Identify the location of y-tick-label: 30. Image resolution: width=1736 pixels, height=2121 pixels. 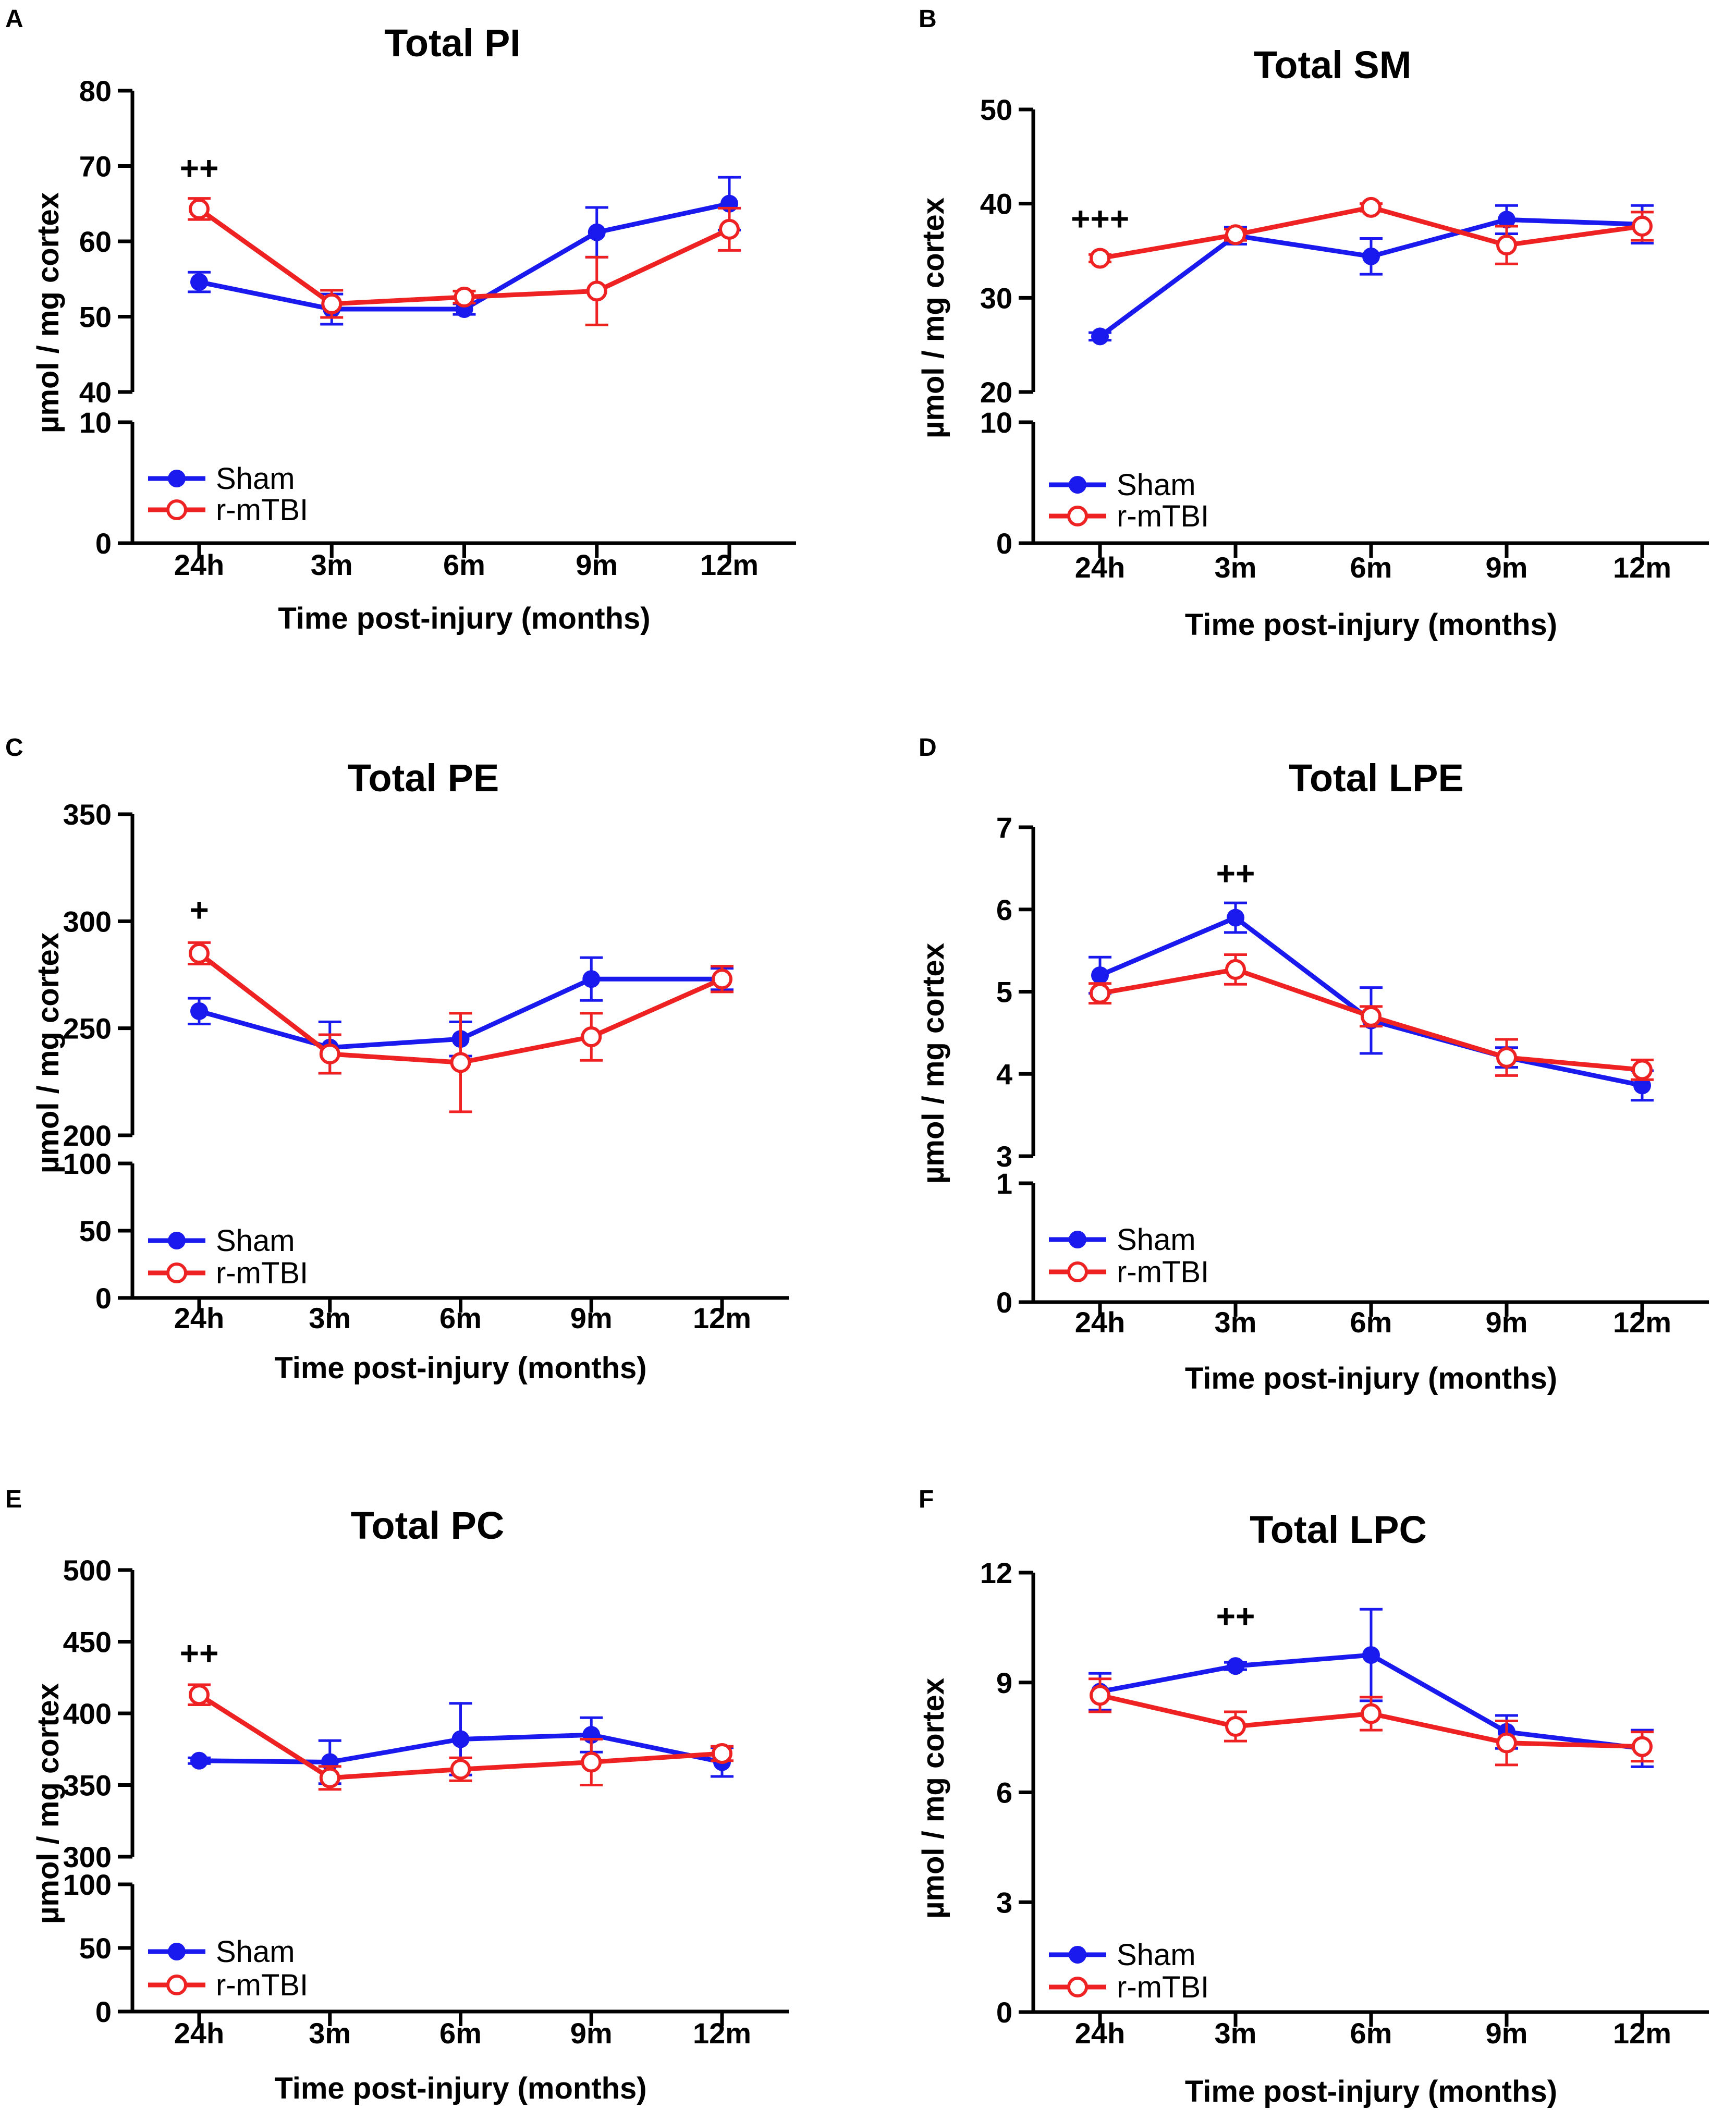
(996, 297).